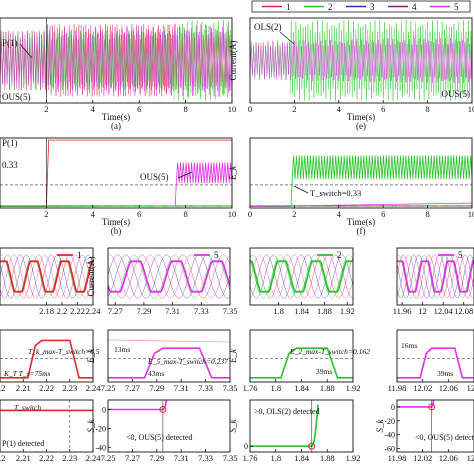  What do you see at coordinates (46, 426) in the screenshot?
I see `plot-area-s1` at bounding box center [46, 426].